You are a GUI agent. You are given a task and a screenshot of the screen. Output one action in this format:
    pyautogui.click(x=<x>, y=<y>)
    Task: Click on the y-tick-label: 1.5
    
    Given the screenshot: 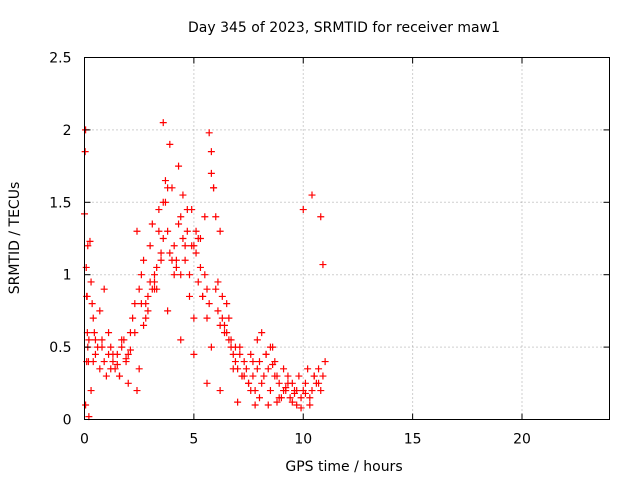 What is the action you would take?
    pyautogui.click(x=60, y=203)
    